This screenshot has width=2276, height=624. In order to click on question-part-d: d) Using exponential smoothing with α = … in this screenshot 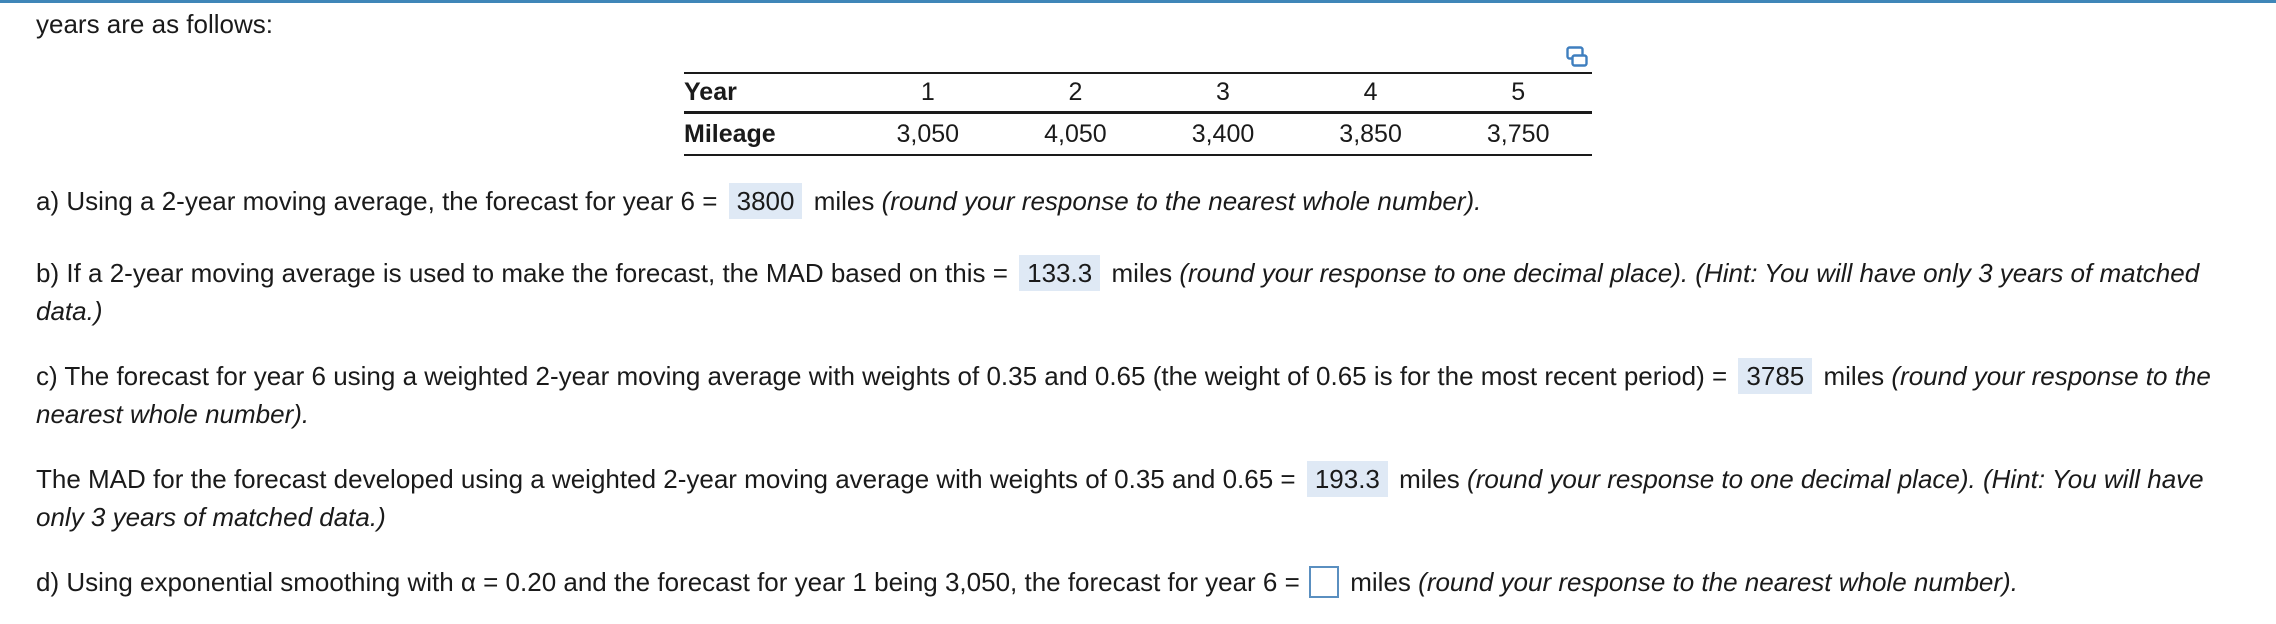, I will do `click(1141, 582)`.